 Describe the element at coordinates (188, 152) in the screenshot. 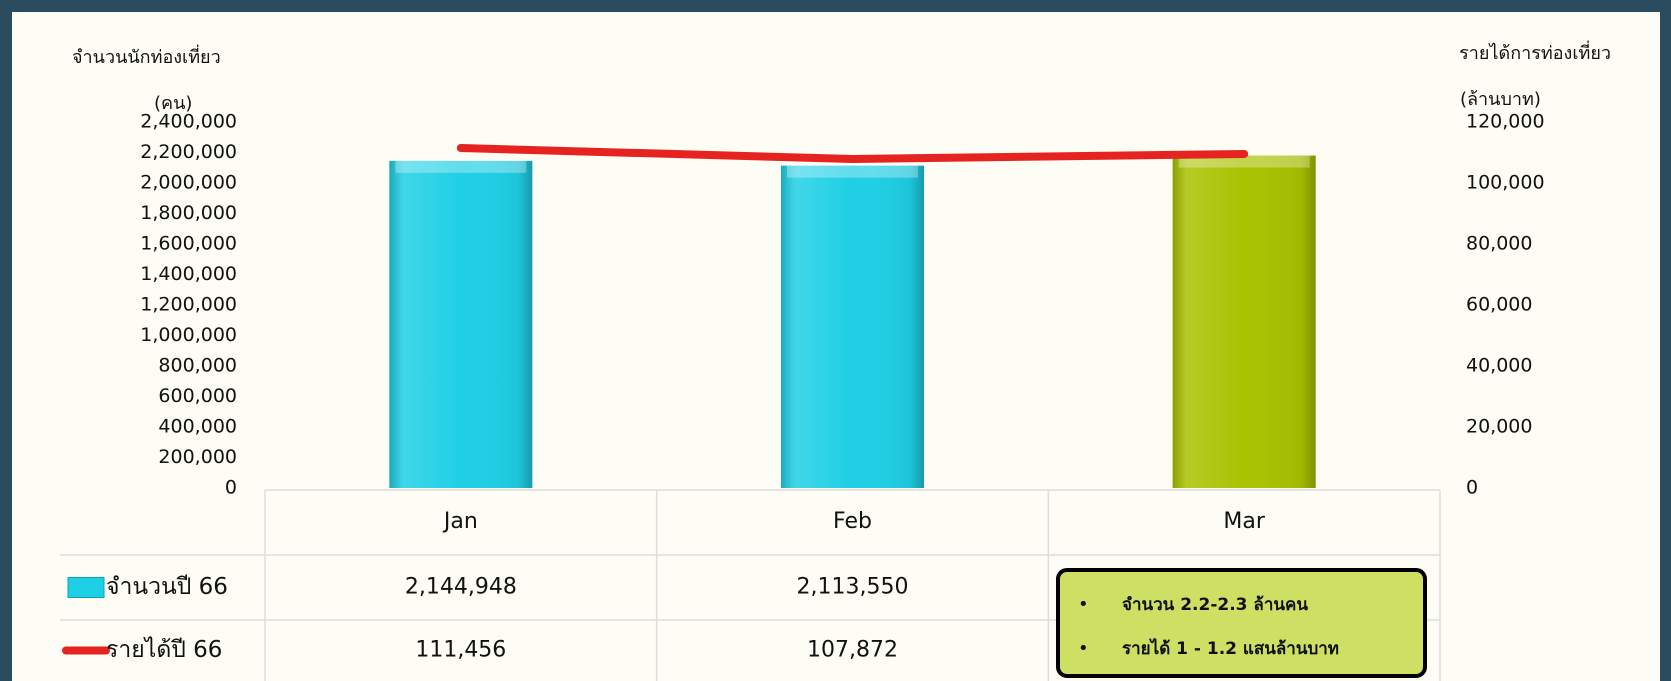

I see `y-tick-label: 2,200,000` at that location.